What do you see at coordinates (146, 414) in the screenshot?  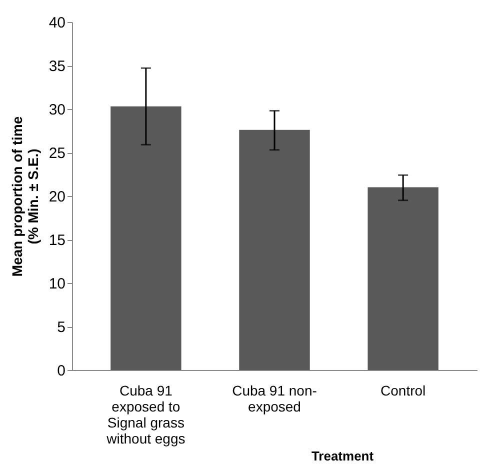 I see `x-tick-label: Cuba 91 exposed to Signal grass without eggs` at bounding box center [146, 414].